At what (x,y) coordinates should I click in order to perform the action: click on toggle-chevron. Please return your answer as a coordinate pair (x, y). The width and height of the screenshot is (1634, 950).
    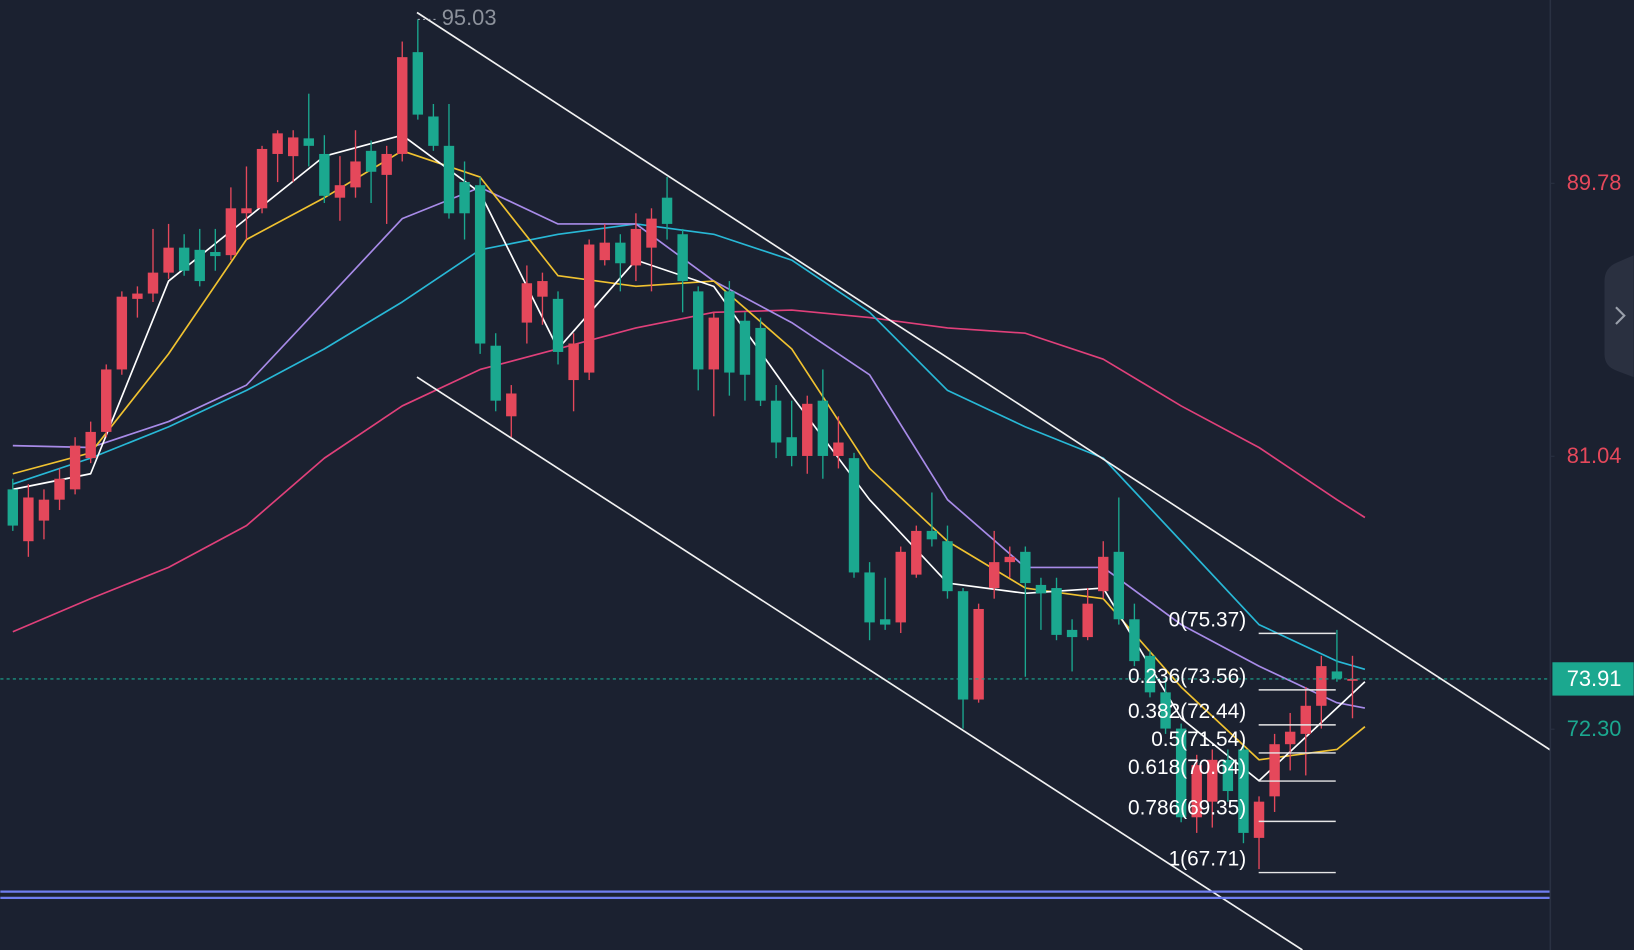
    Looking at the image, I should click on (1620, 315).